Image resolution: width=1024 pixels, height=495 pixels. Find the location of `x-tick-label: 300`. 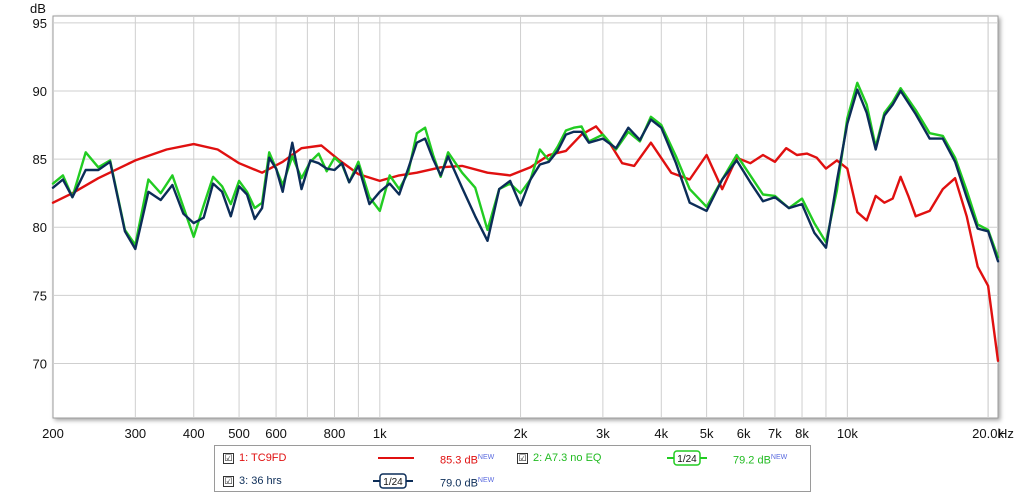

x-tick-label: 300 is located at coordinates (135, 433).